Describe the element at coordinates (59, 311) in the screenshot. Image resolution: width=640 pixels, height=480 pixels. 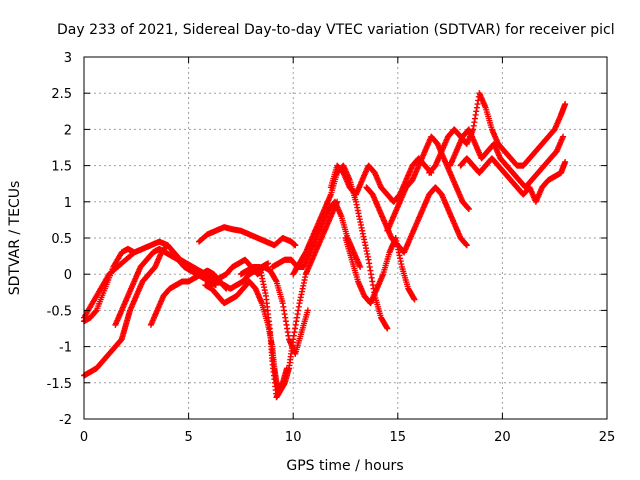
I see `y-tick-label: -0.5` at that location.